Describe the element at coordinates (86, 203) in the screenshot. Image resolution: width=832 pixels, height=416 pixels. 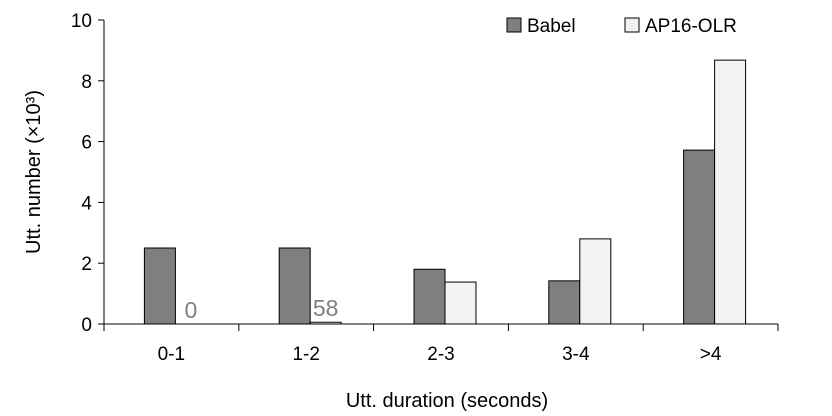
I see `y-tick-label: 4` at that location.